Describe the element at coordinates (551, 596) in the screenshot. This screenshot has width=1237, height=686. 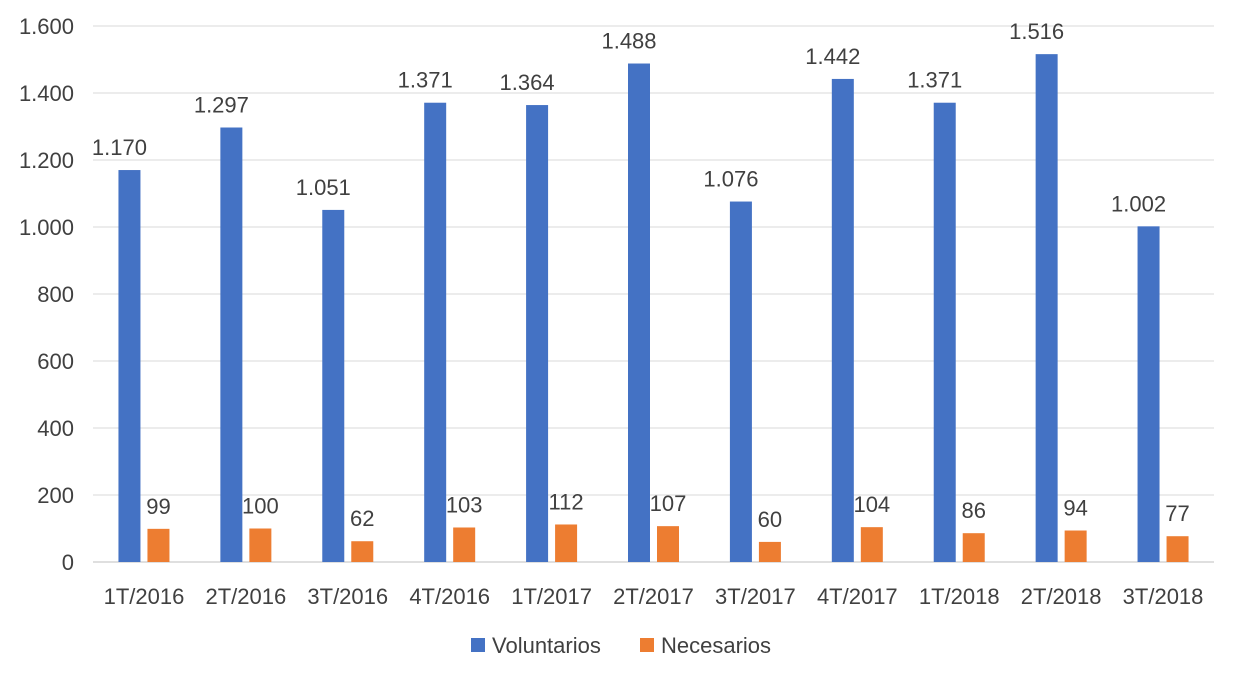
I see `x-tick-label: 1T/2017` at that location.